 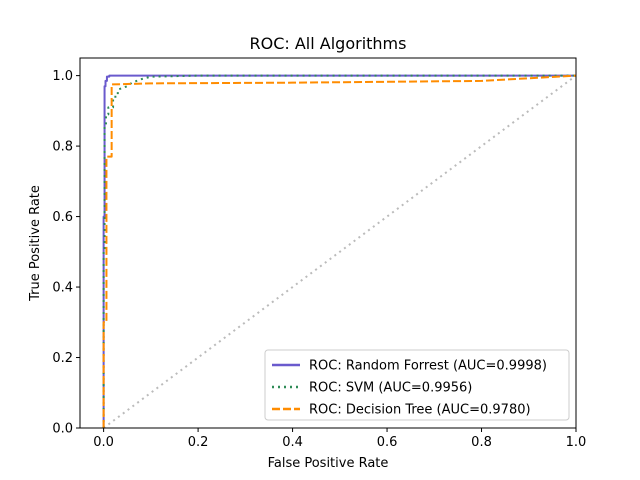 I want to click on chart-title: ROC: All Algorithms, so click(x=328, y=43).